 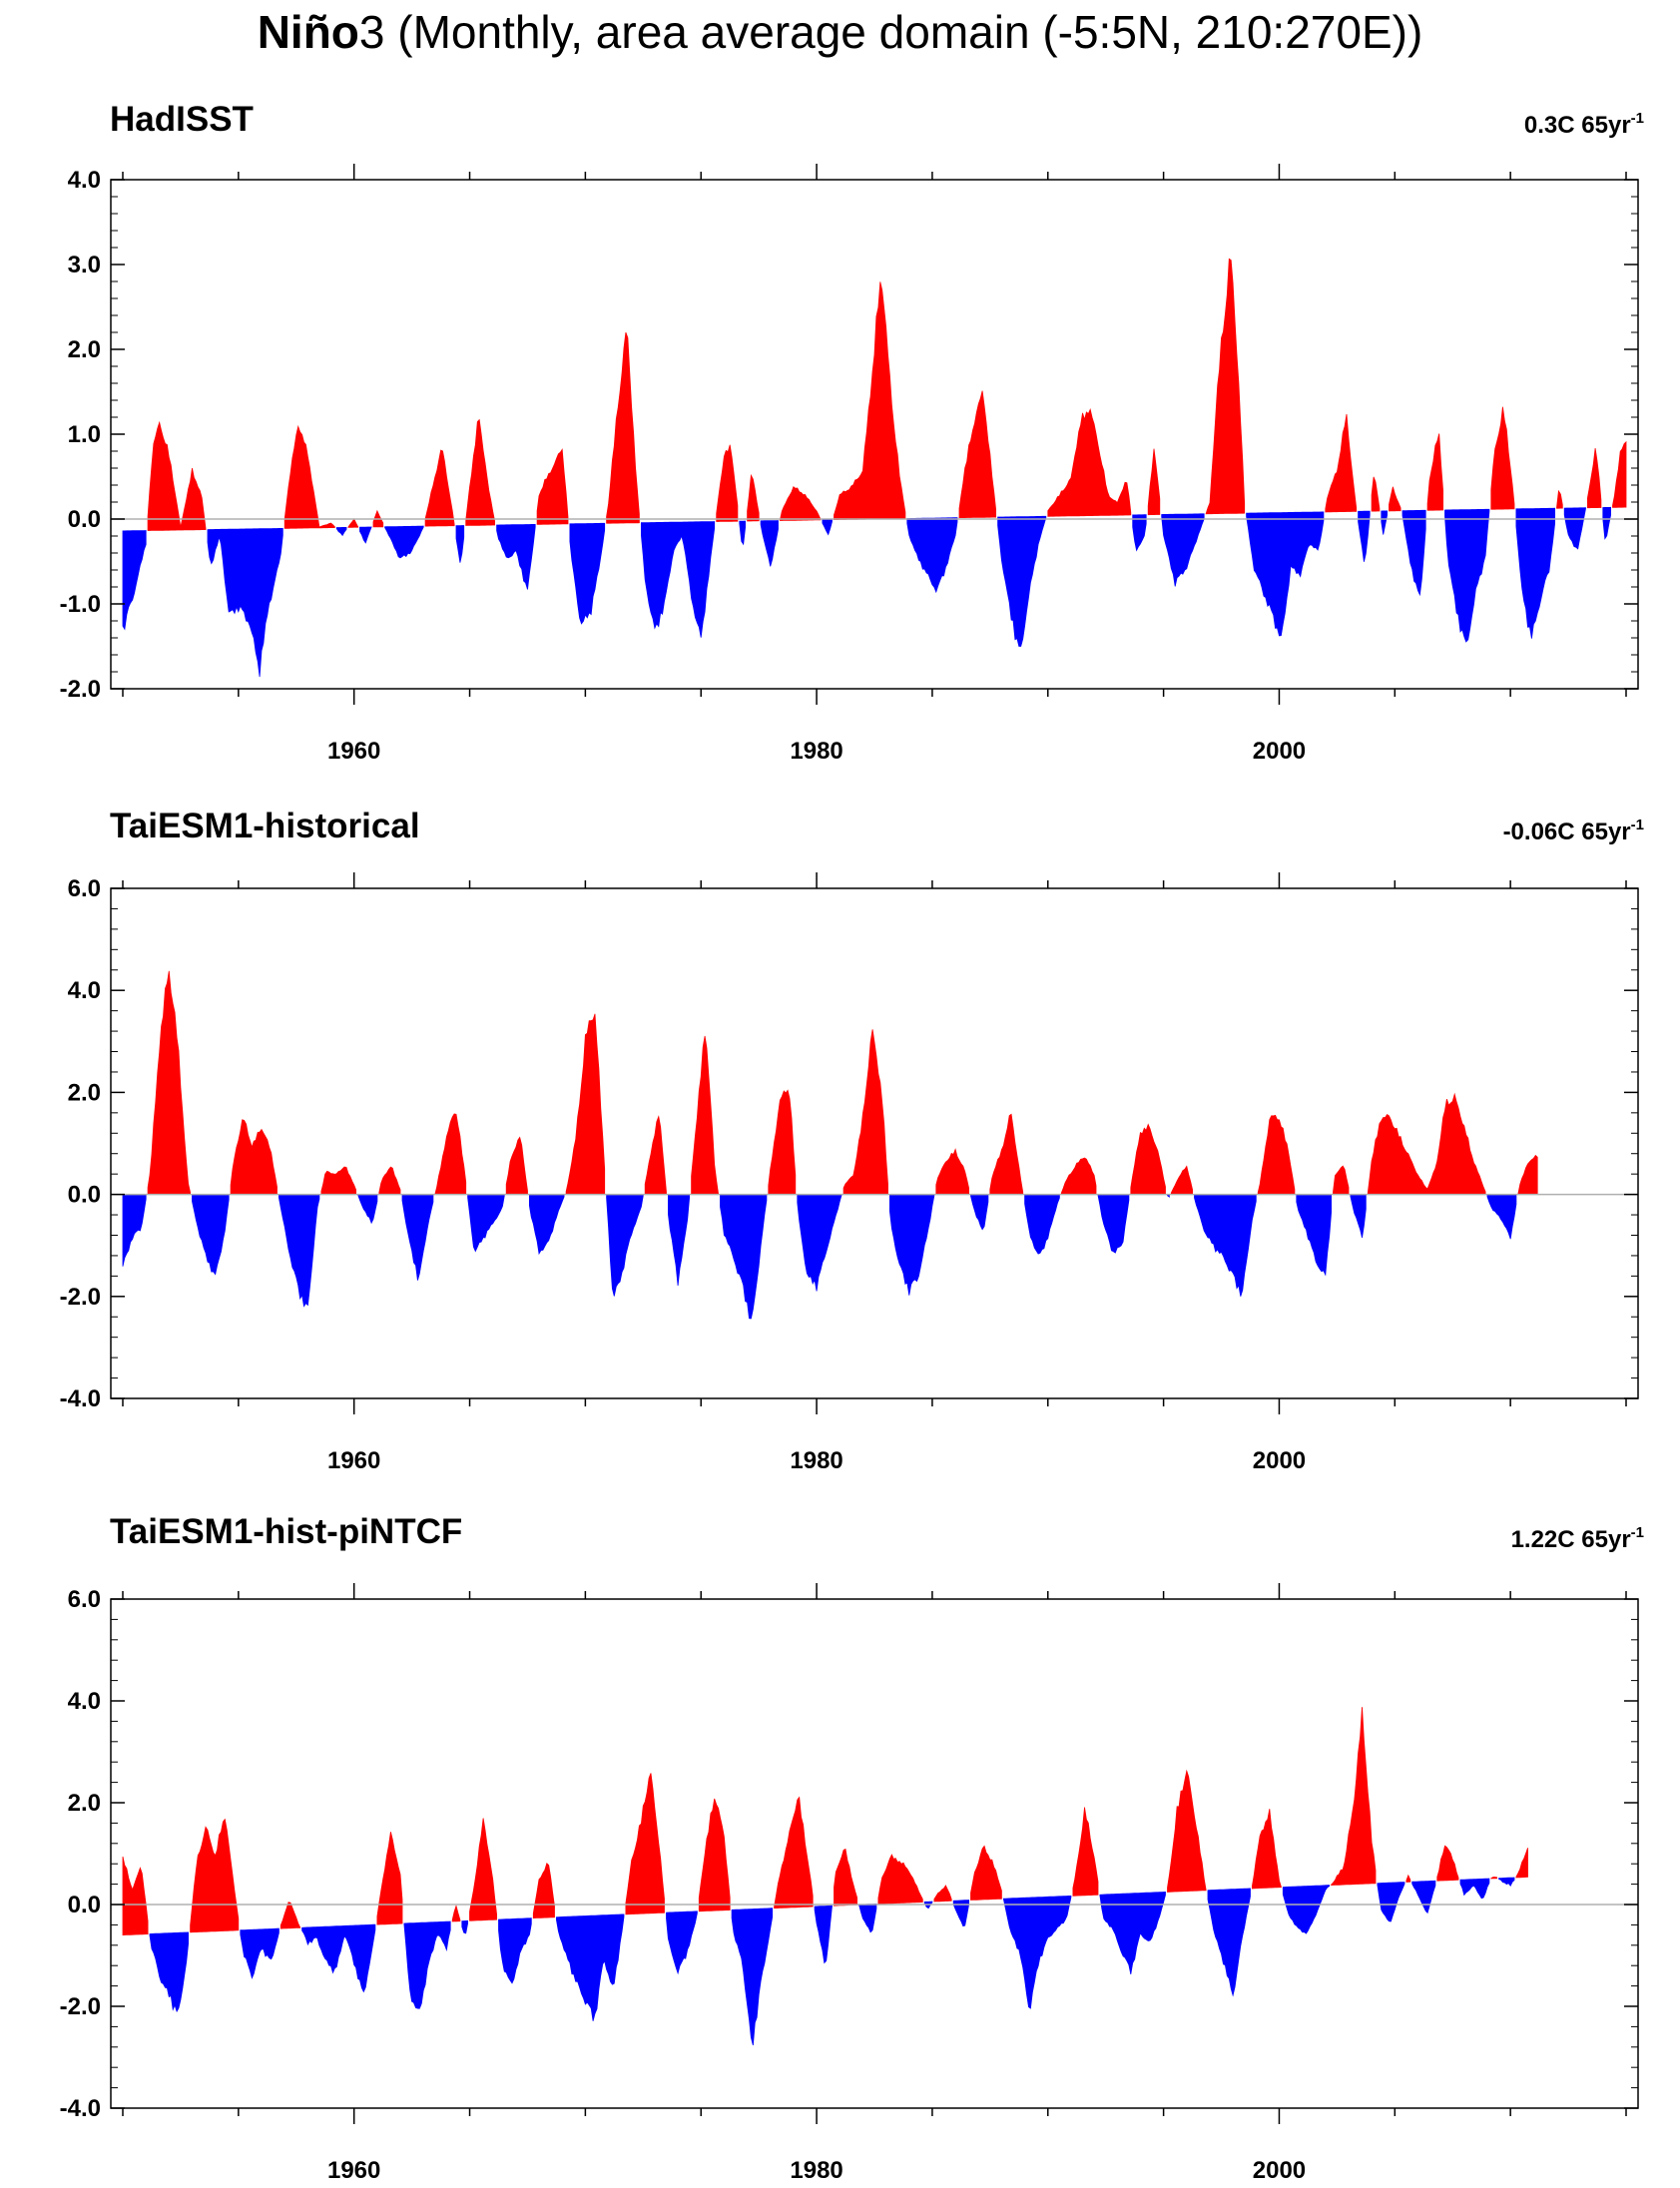 What do you see at coordinates (286, 1531) in the screenshot?
I see `panel-title-taiesm1-hist-pintcf: TaiESM1-hist-piNTCF` at bounding box center [286, 1531].